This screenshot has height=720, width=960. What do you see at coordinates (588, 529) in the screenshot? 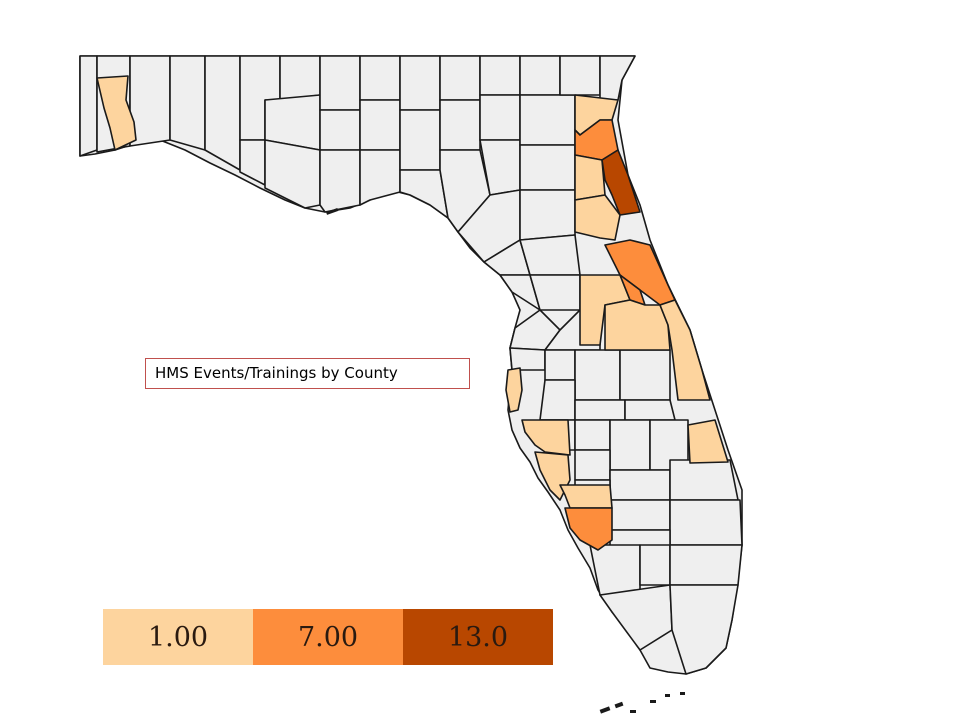
I see `county-lee-highlight` at bounding box center [588, 529].